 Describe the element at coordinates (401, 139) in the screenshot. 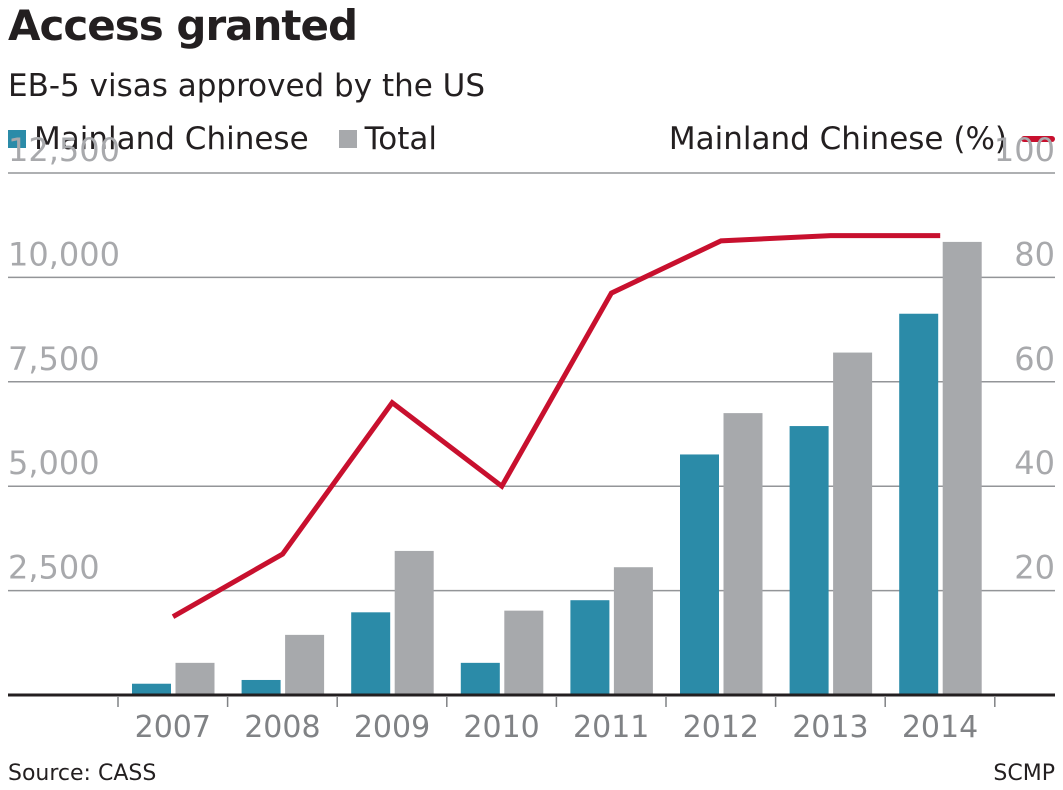

I see `legend-label-total: Total` at that location.